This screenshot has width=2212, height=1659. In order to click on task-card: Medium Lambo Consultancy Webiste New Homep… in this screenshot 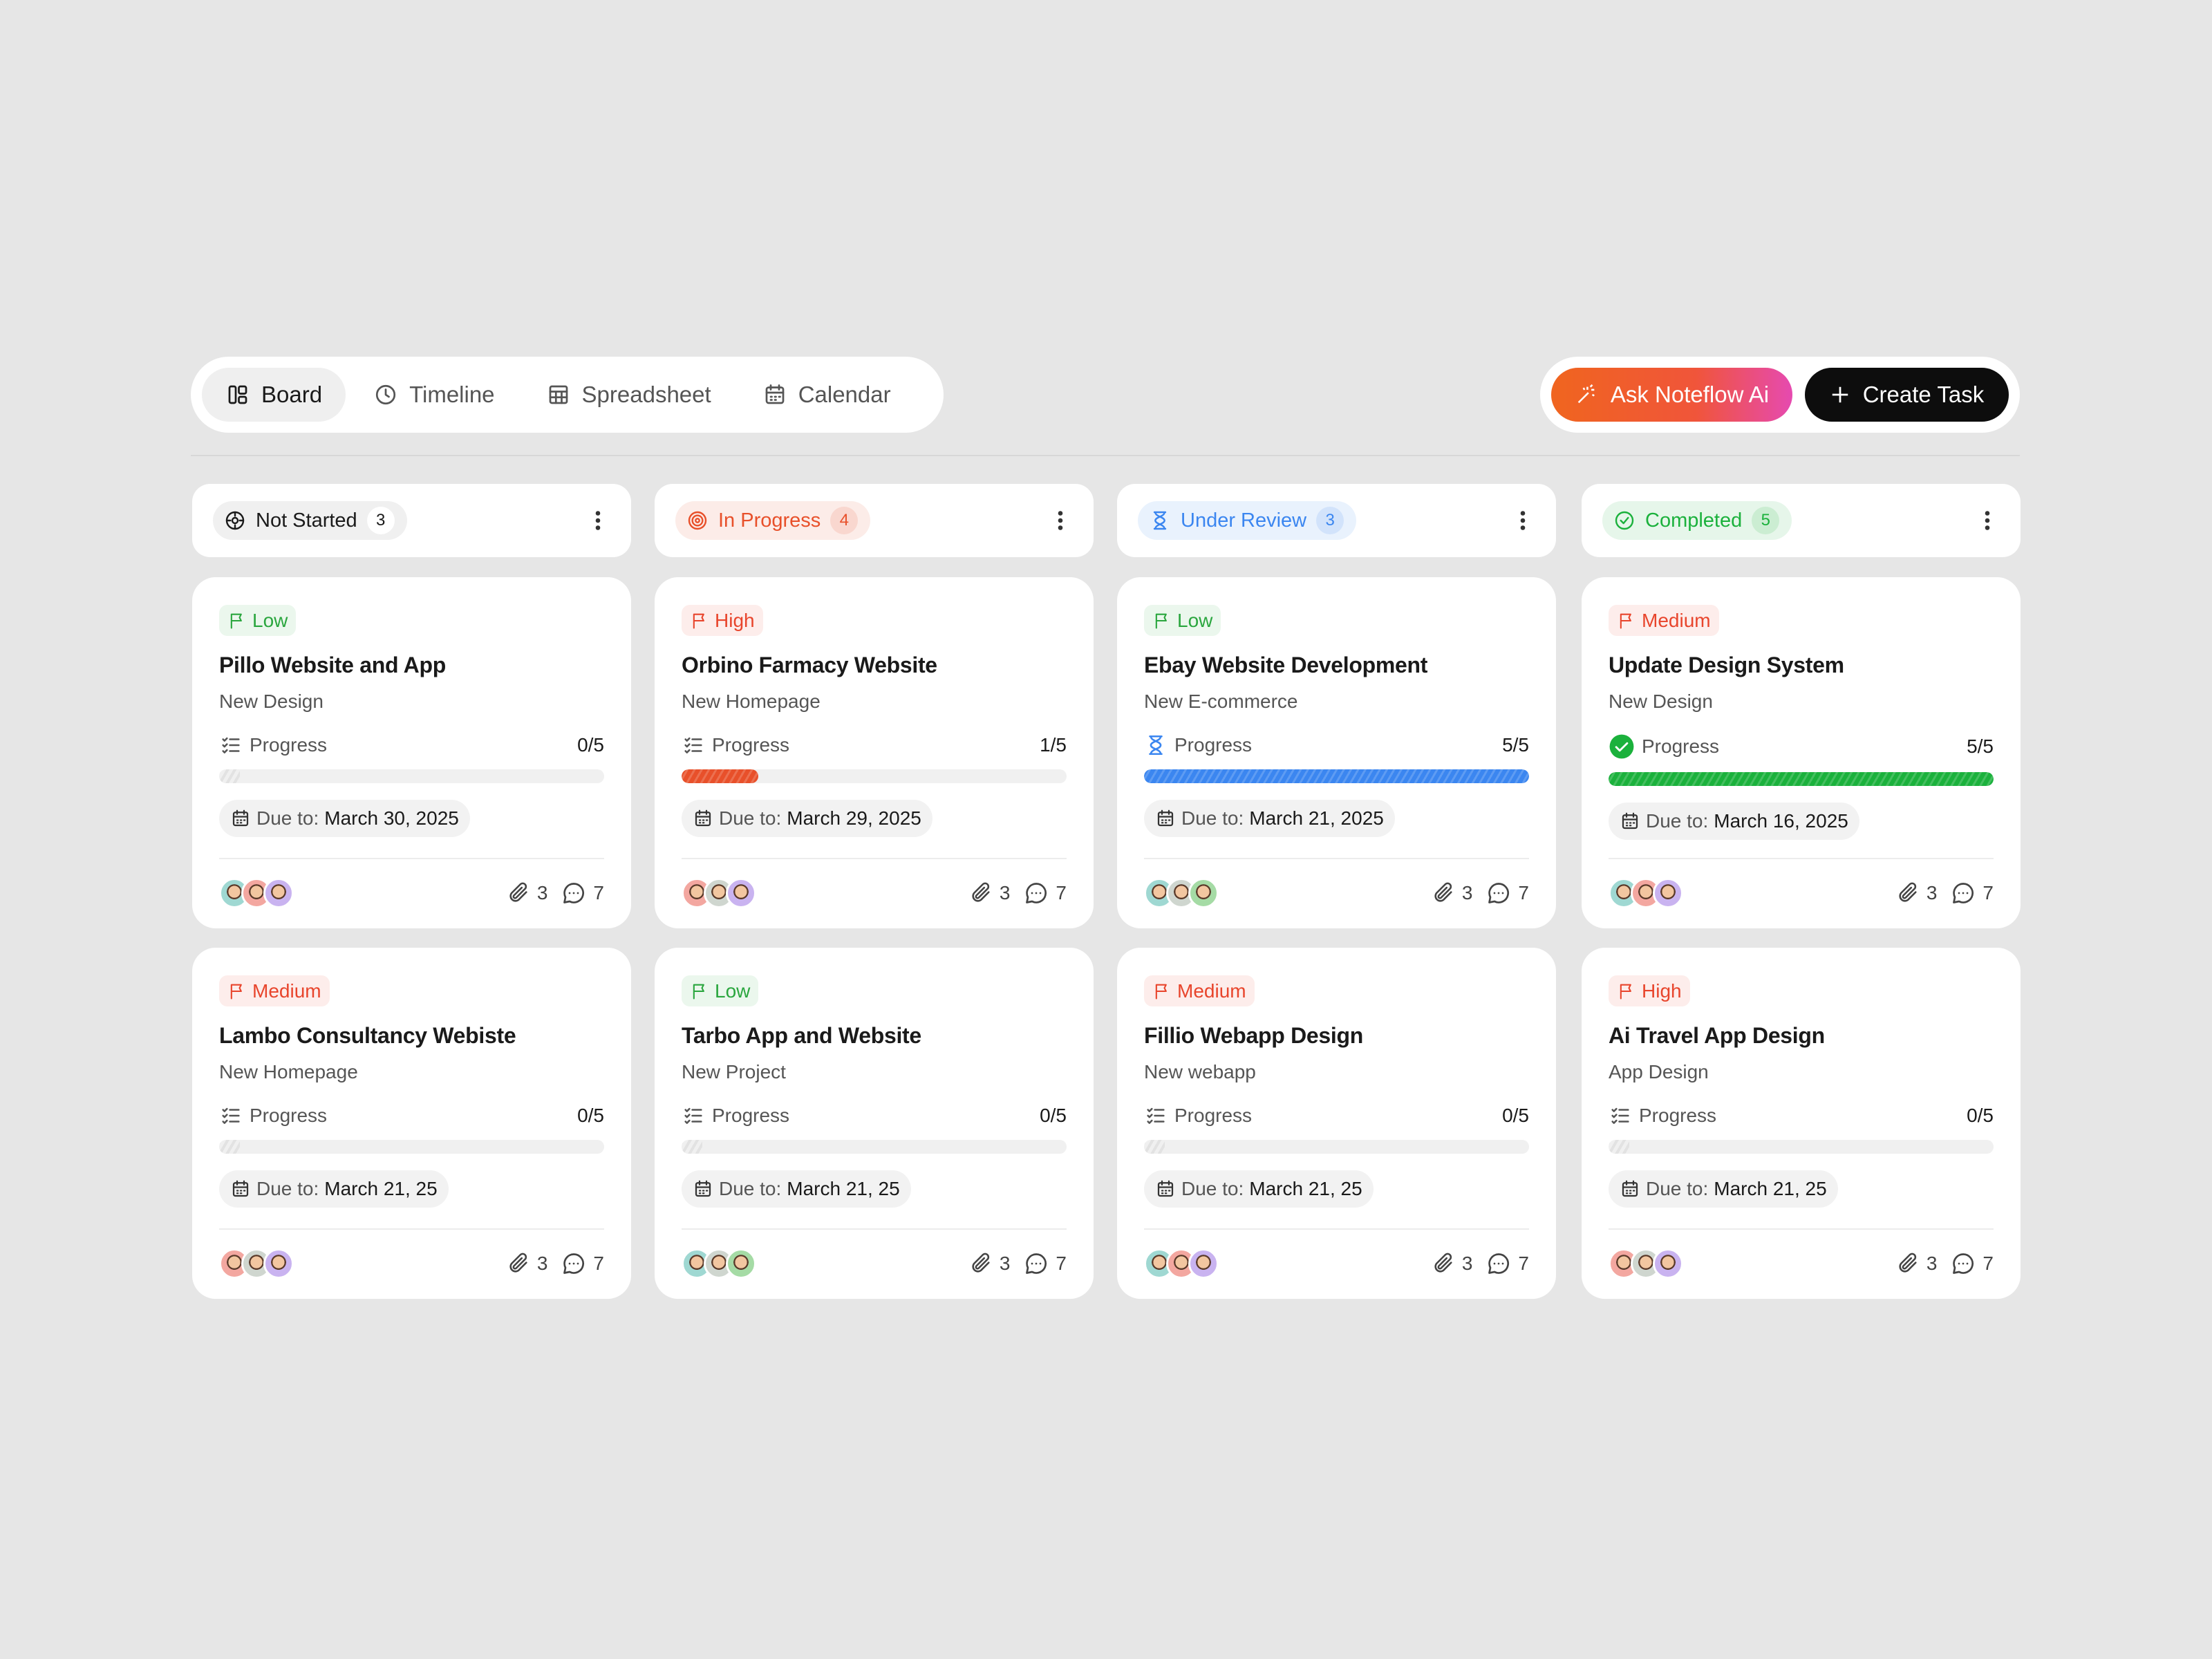, I will do `click(412, 1124)`.